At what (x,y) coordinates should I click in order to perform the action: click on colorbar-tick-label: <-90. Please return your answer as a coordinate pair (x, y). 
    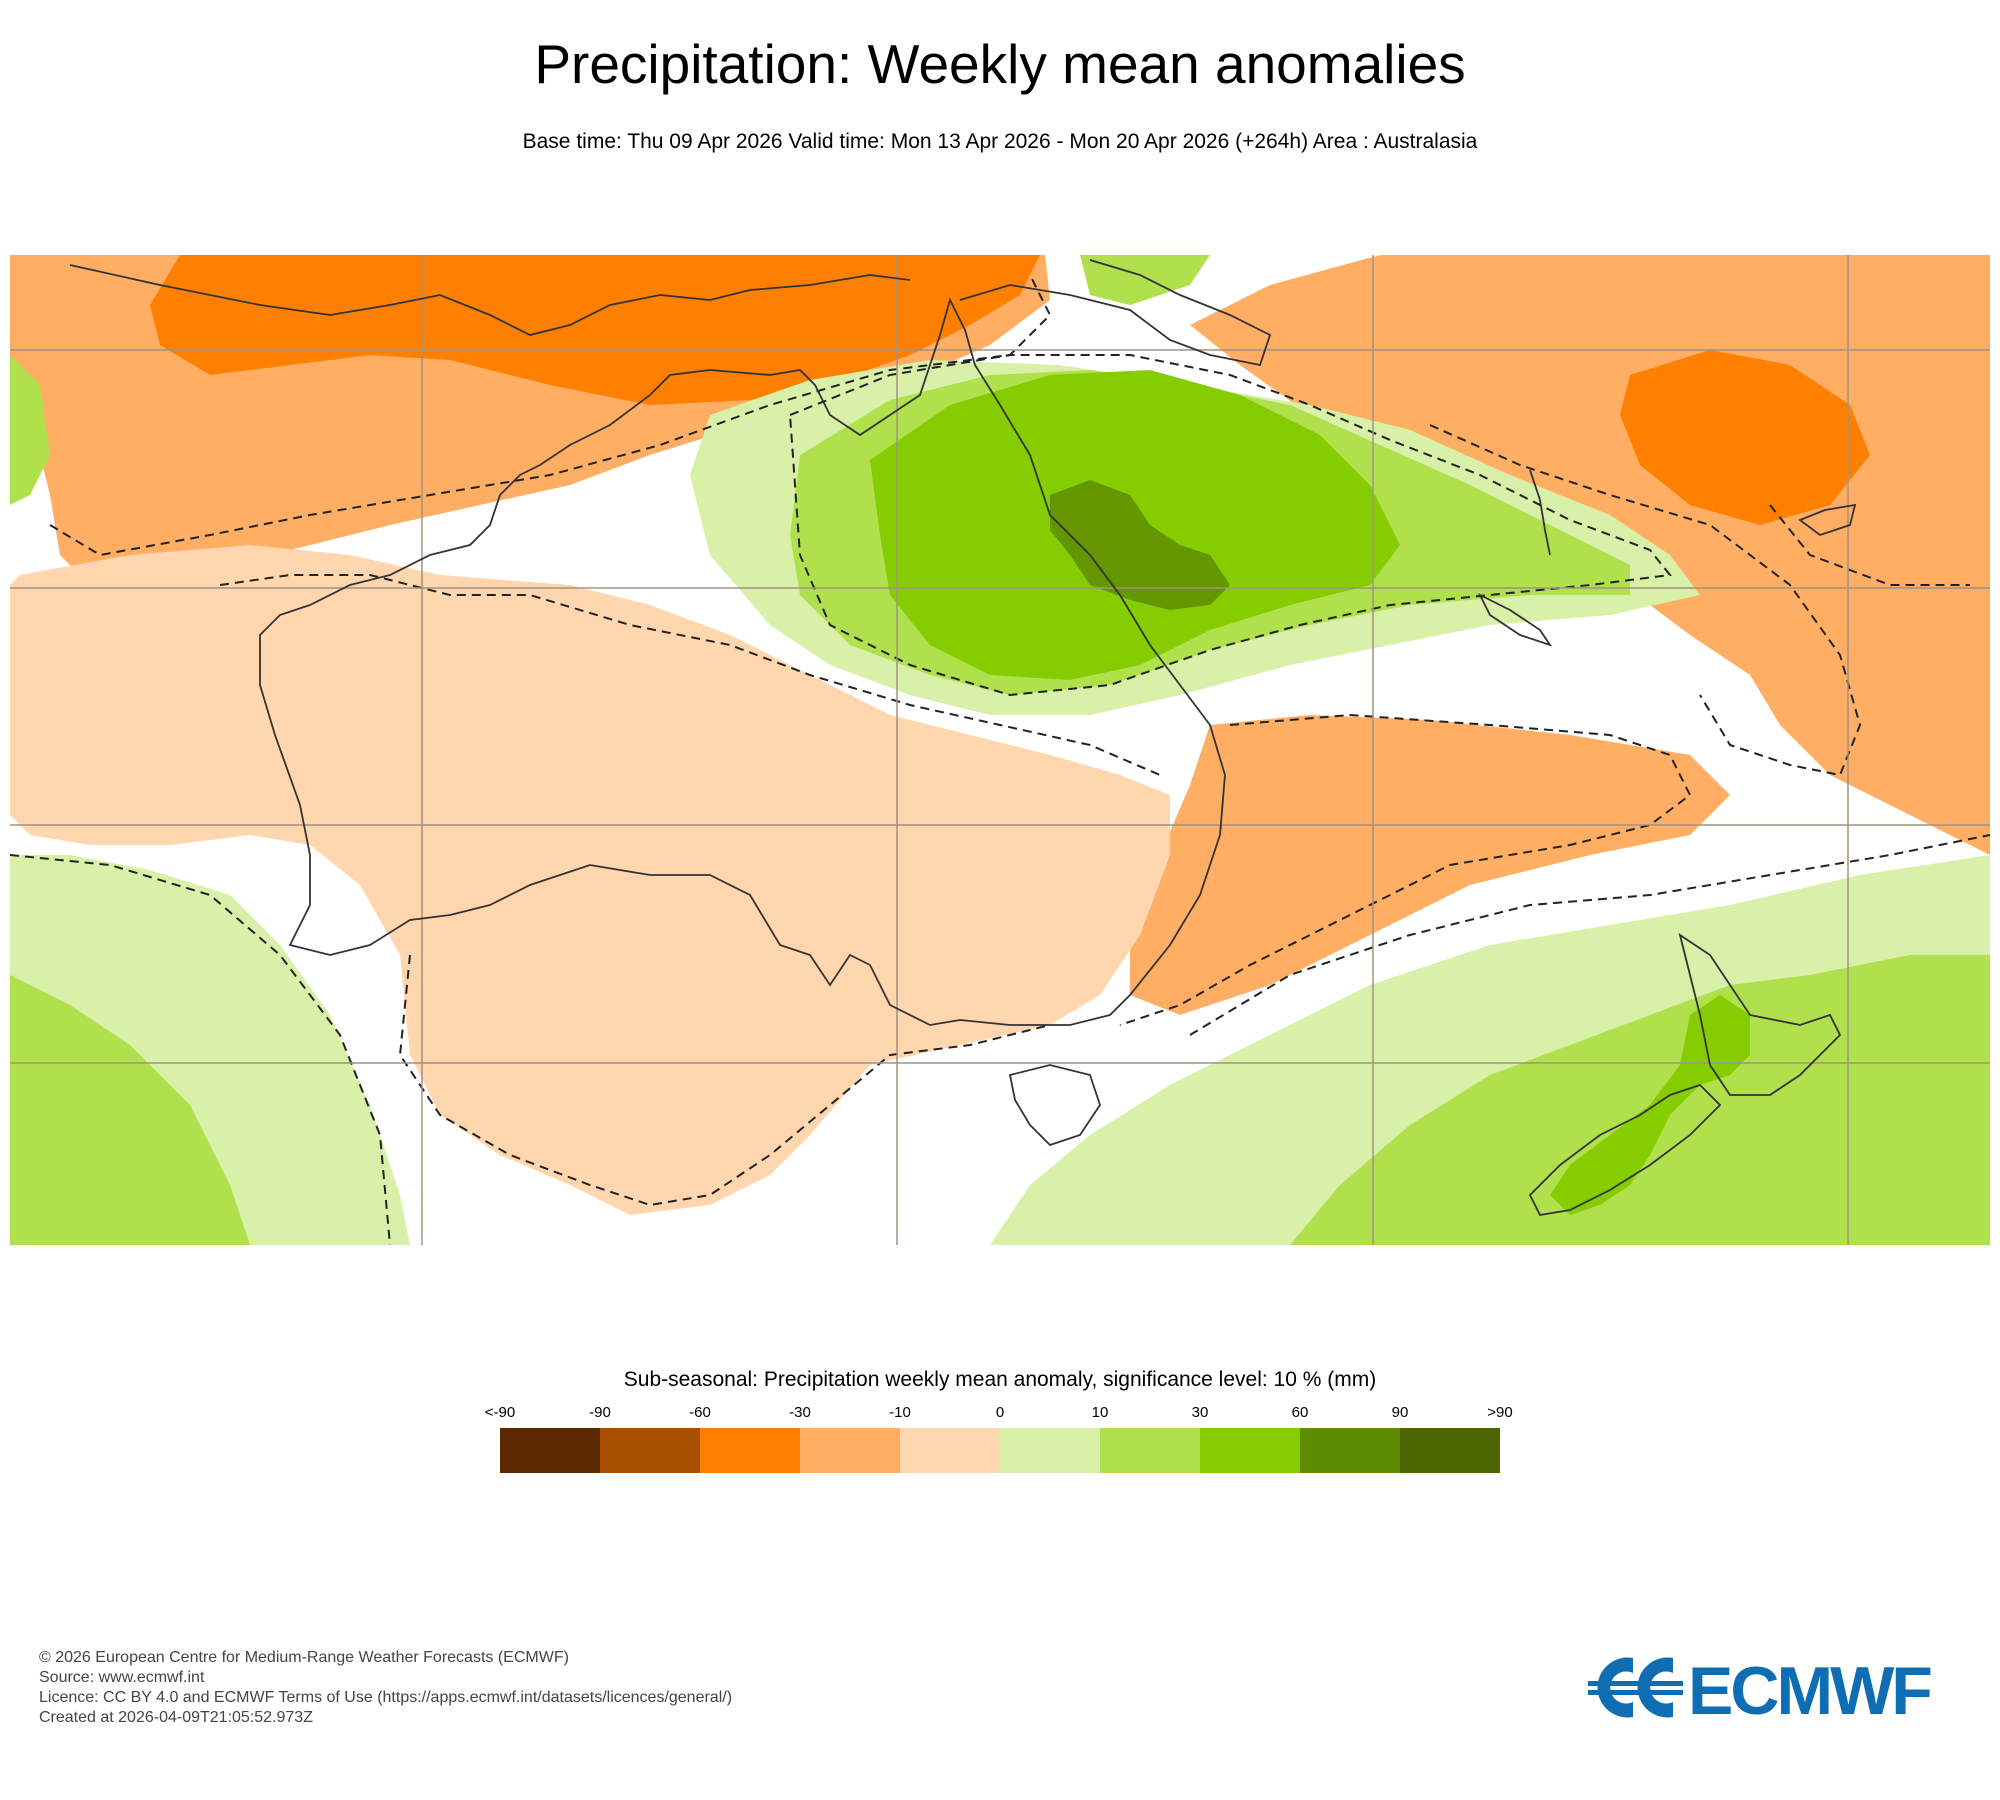
    Looking at the image, I should click on (500, 1412).